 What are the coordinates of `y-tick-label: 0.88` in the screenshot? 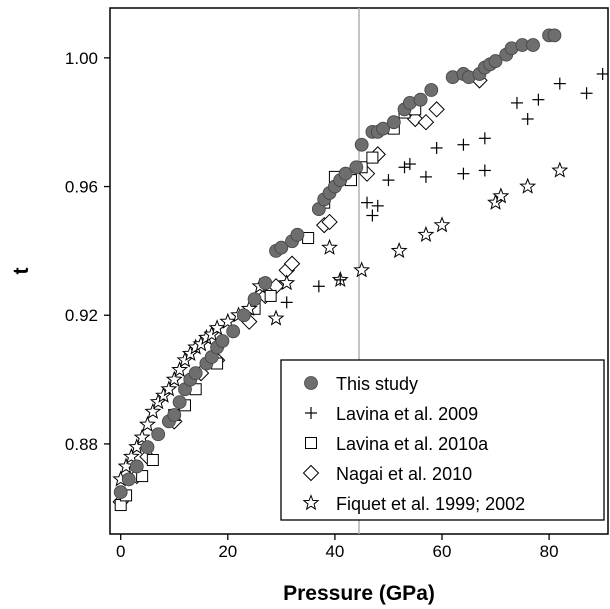 It's located at (81, 444).